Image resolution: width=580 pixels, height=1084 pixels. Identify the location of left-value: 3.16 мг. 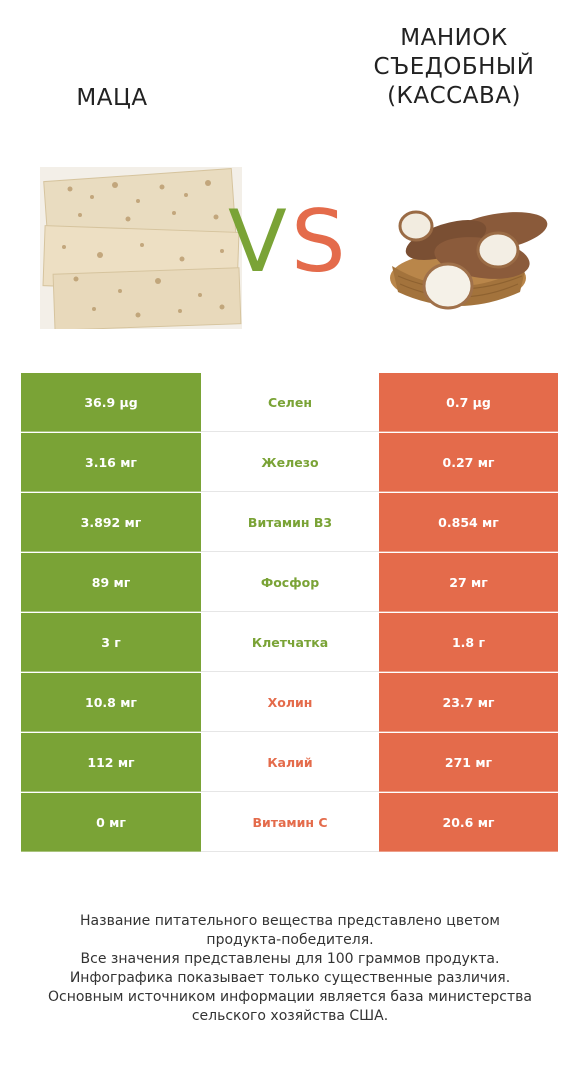
(111, 462).